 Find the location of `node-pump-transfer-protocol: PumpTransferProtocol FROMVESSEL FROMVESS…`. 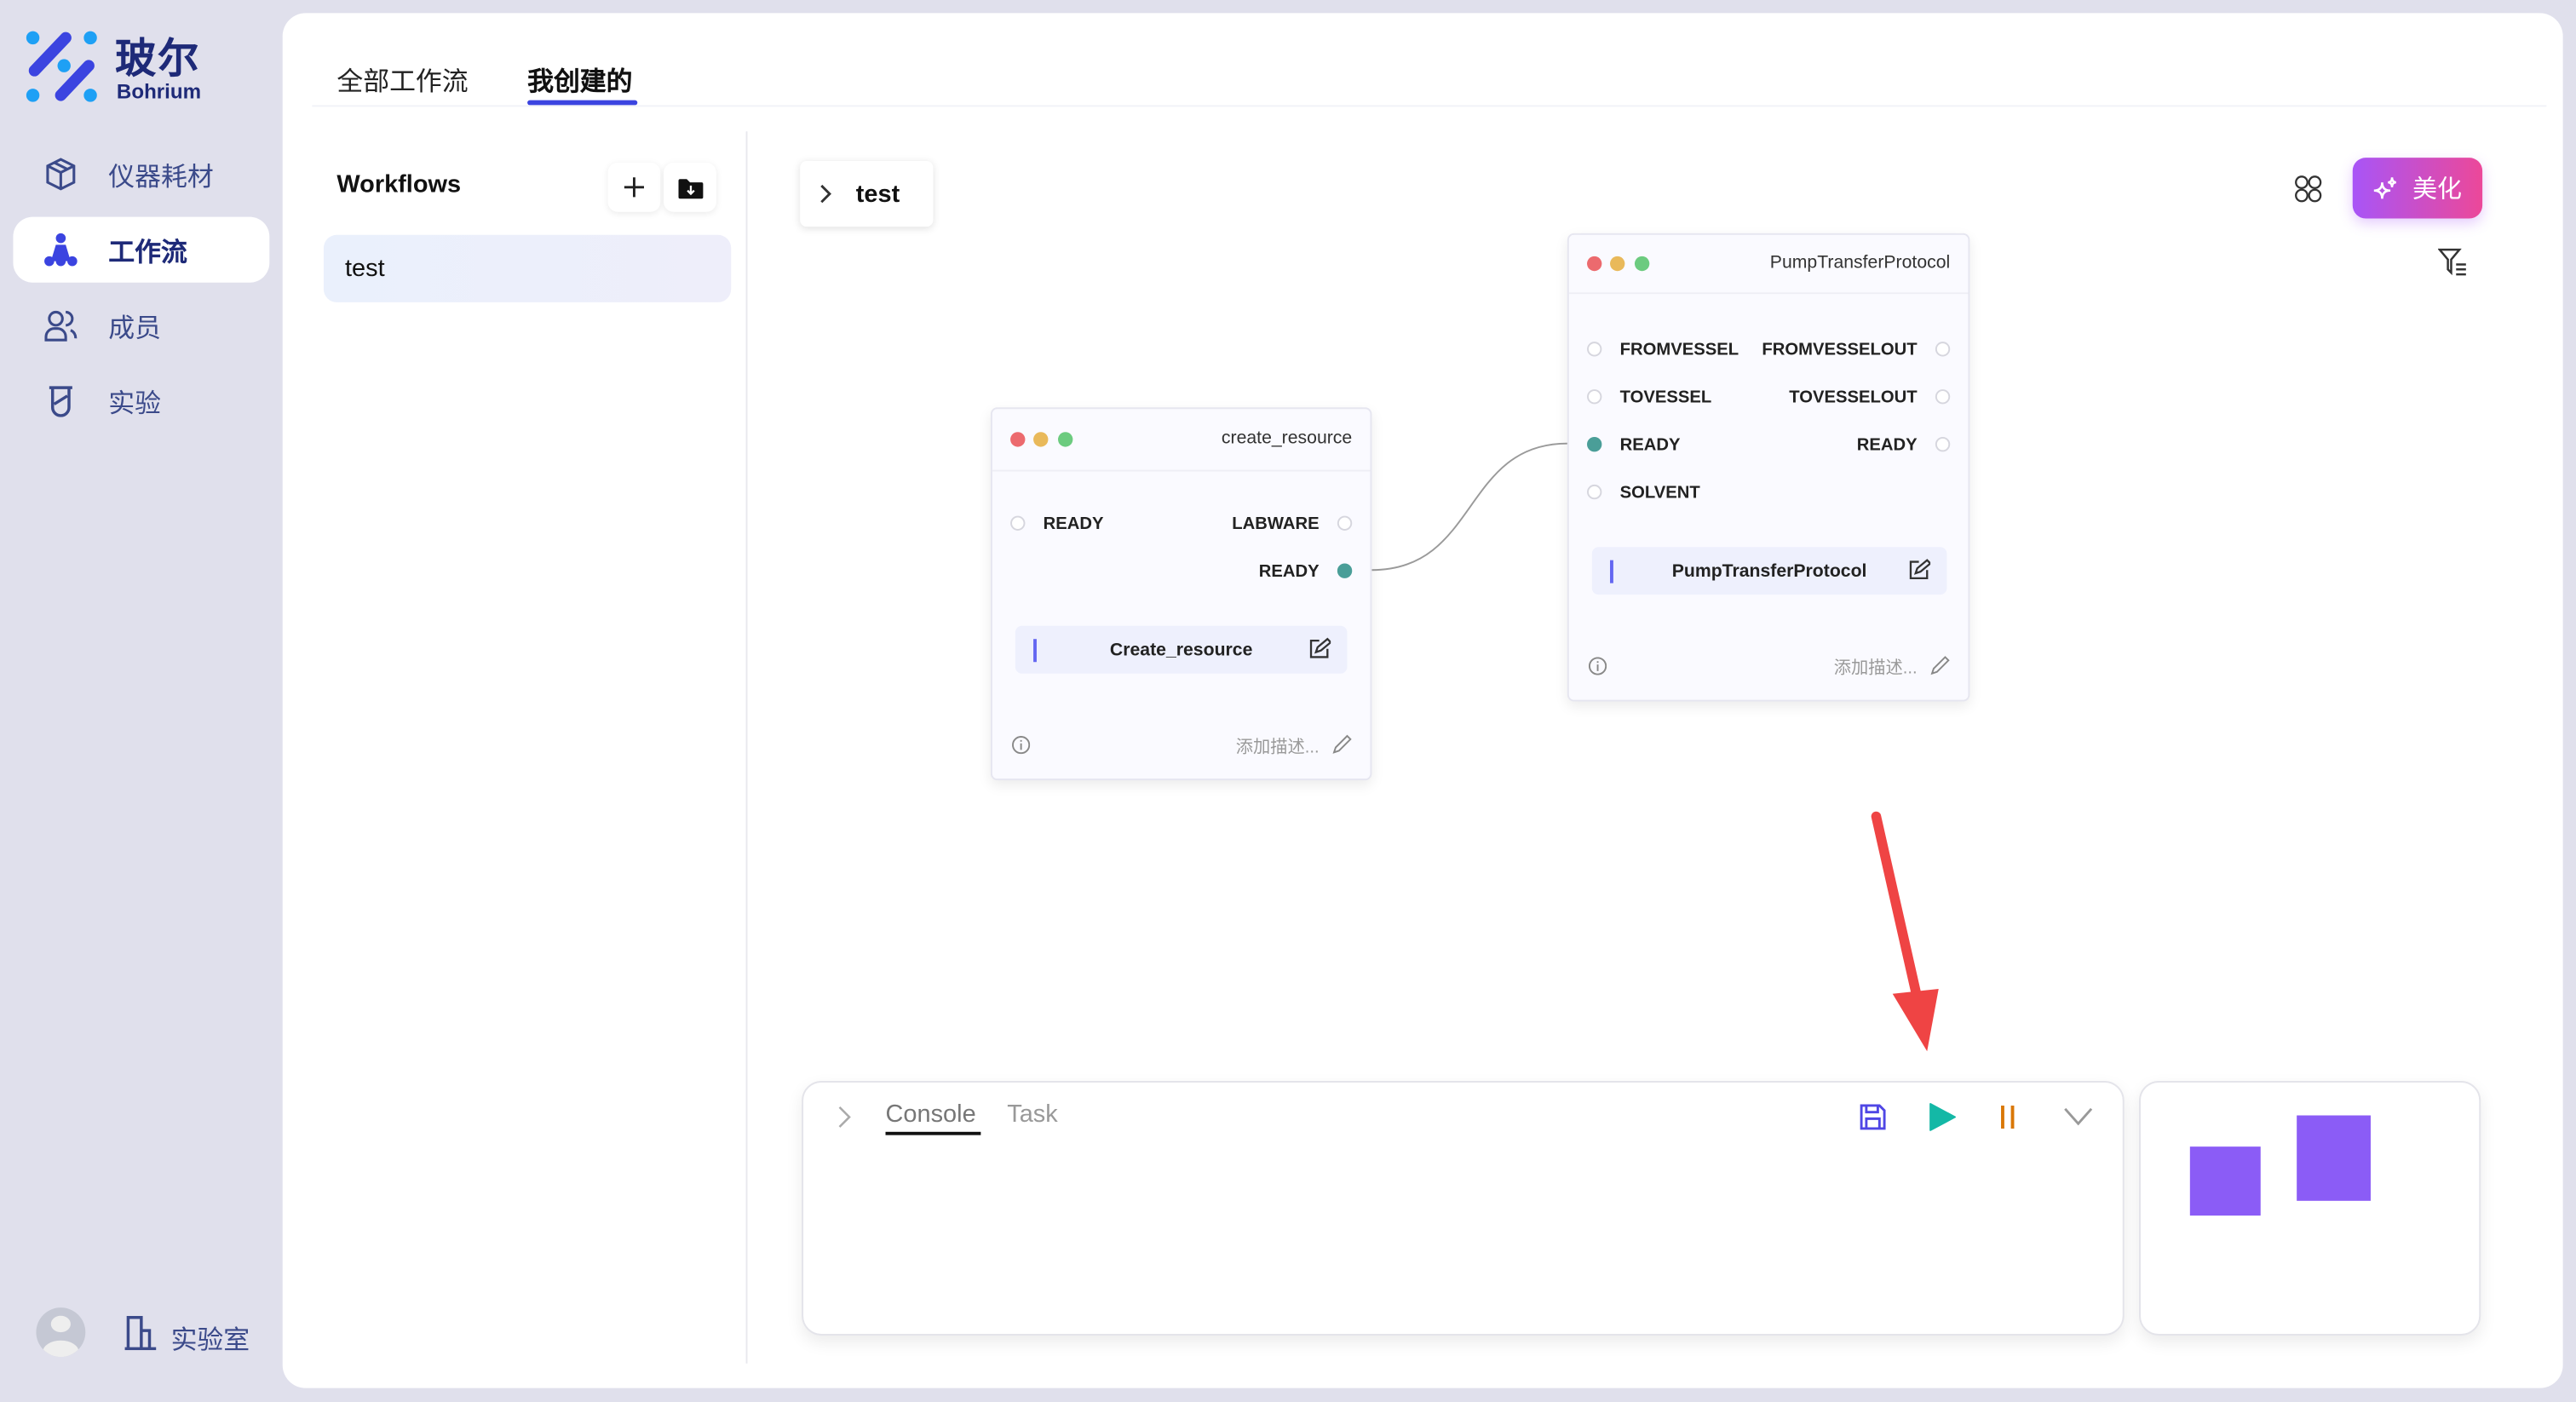

node-pump-transfer-protocol: PumpTransferProtocol FROMVESSEL FROMVESS… is located at coordinates (1769, 467).